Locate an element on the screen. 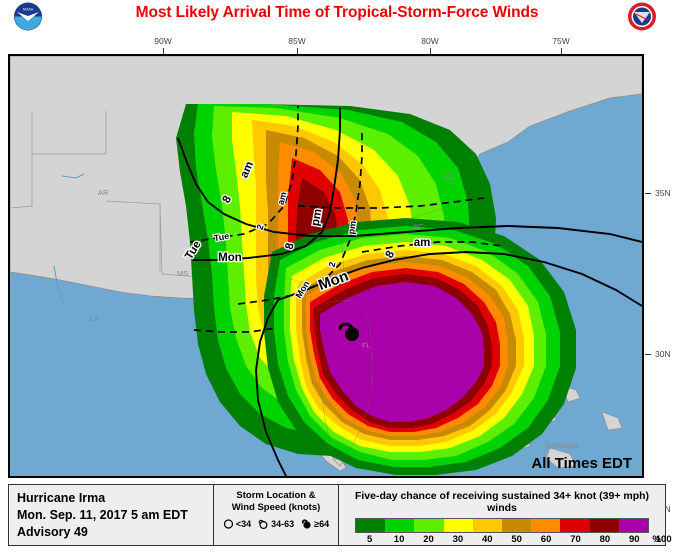 Image resolution: width=674 pixels, height=553 pixels. probability-tick-labels: 5 10 20 30 40 50 60 70 80 90 100% is located at coordinates (513, 540).